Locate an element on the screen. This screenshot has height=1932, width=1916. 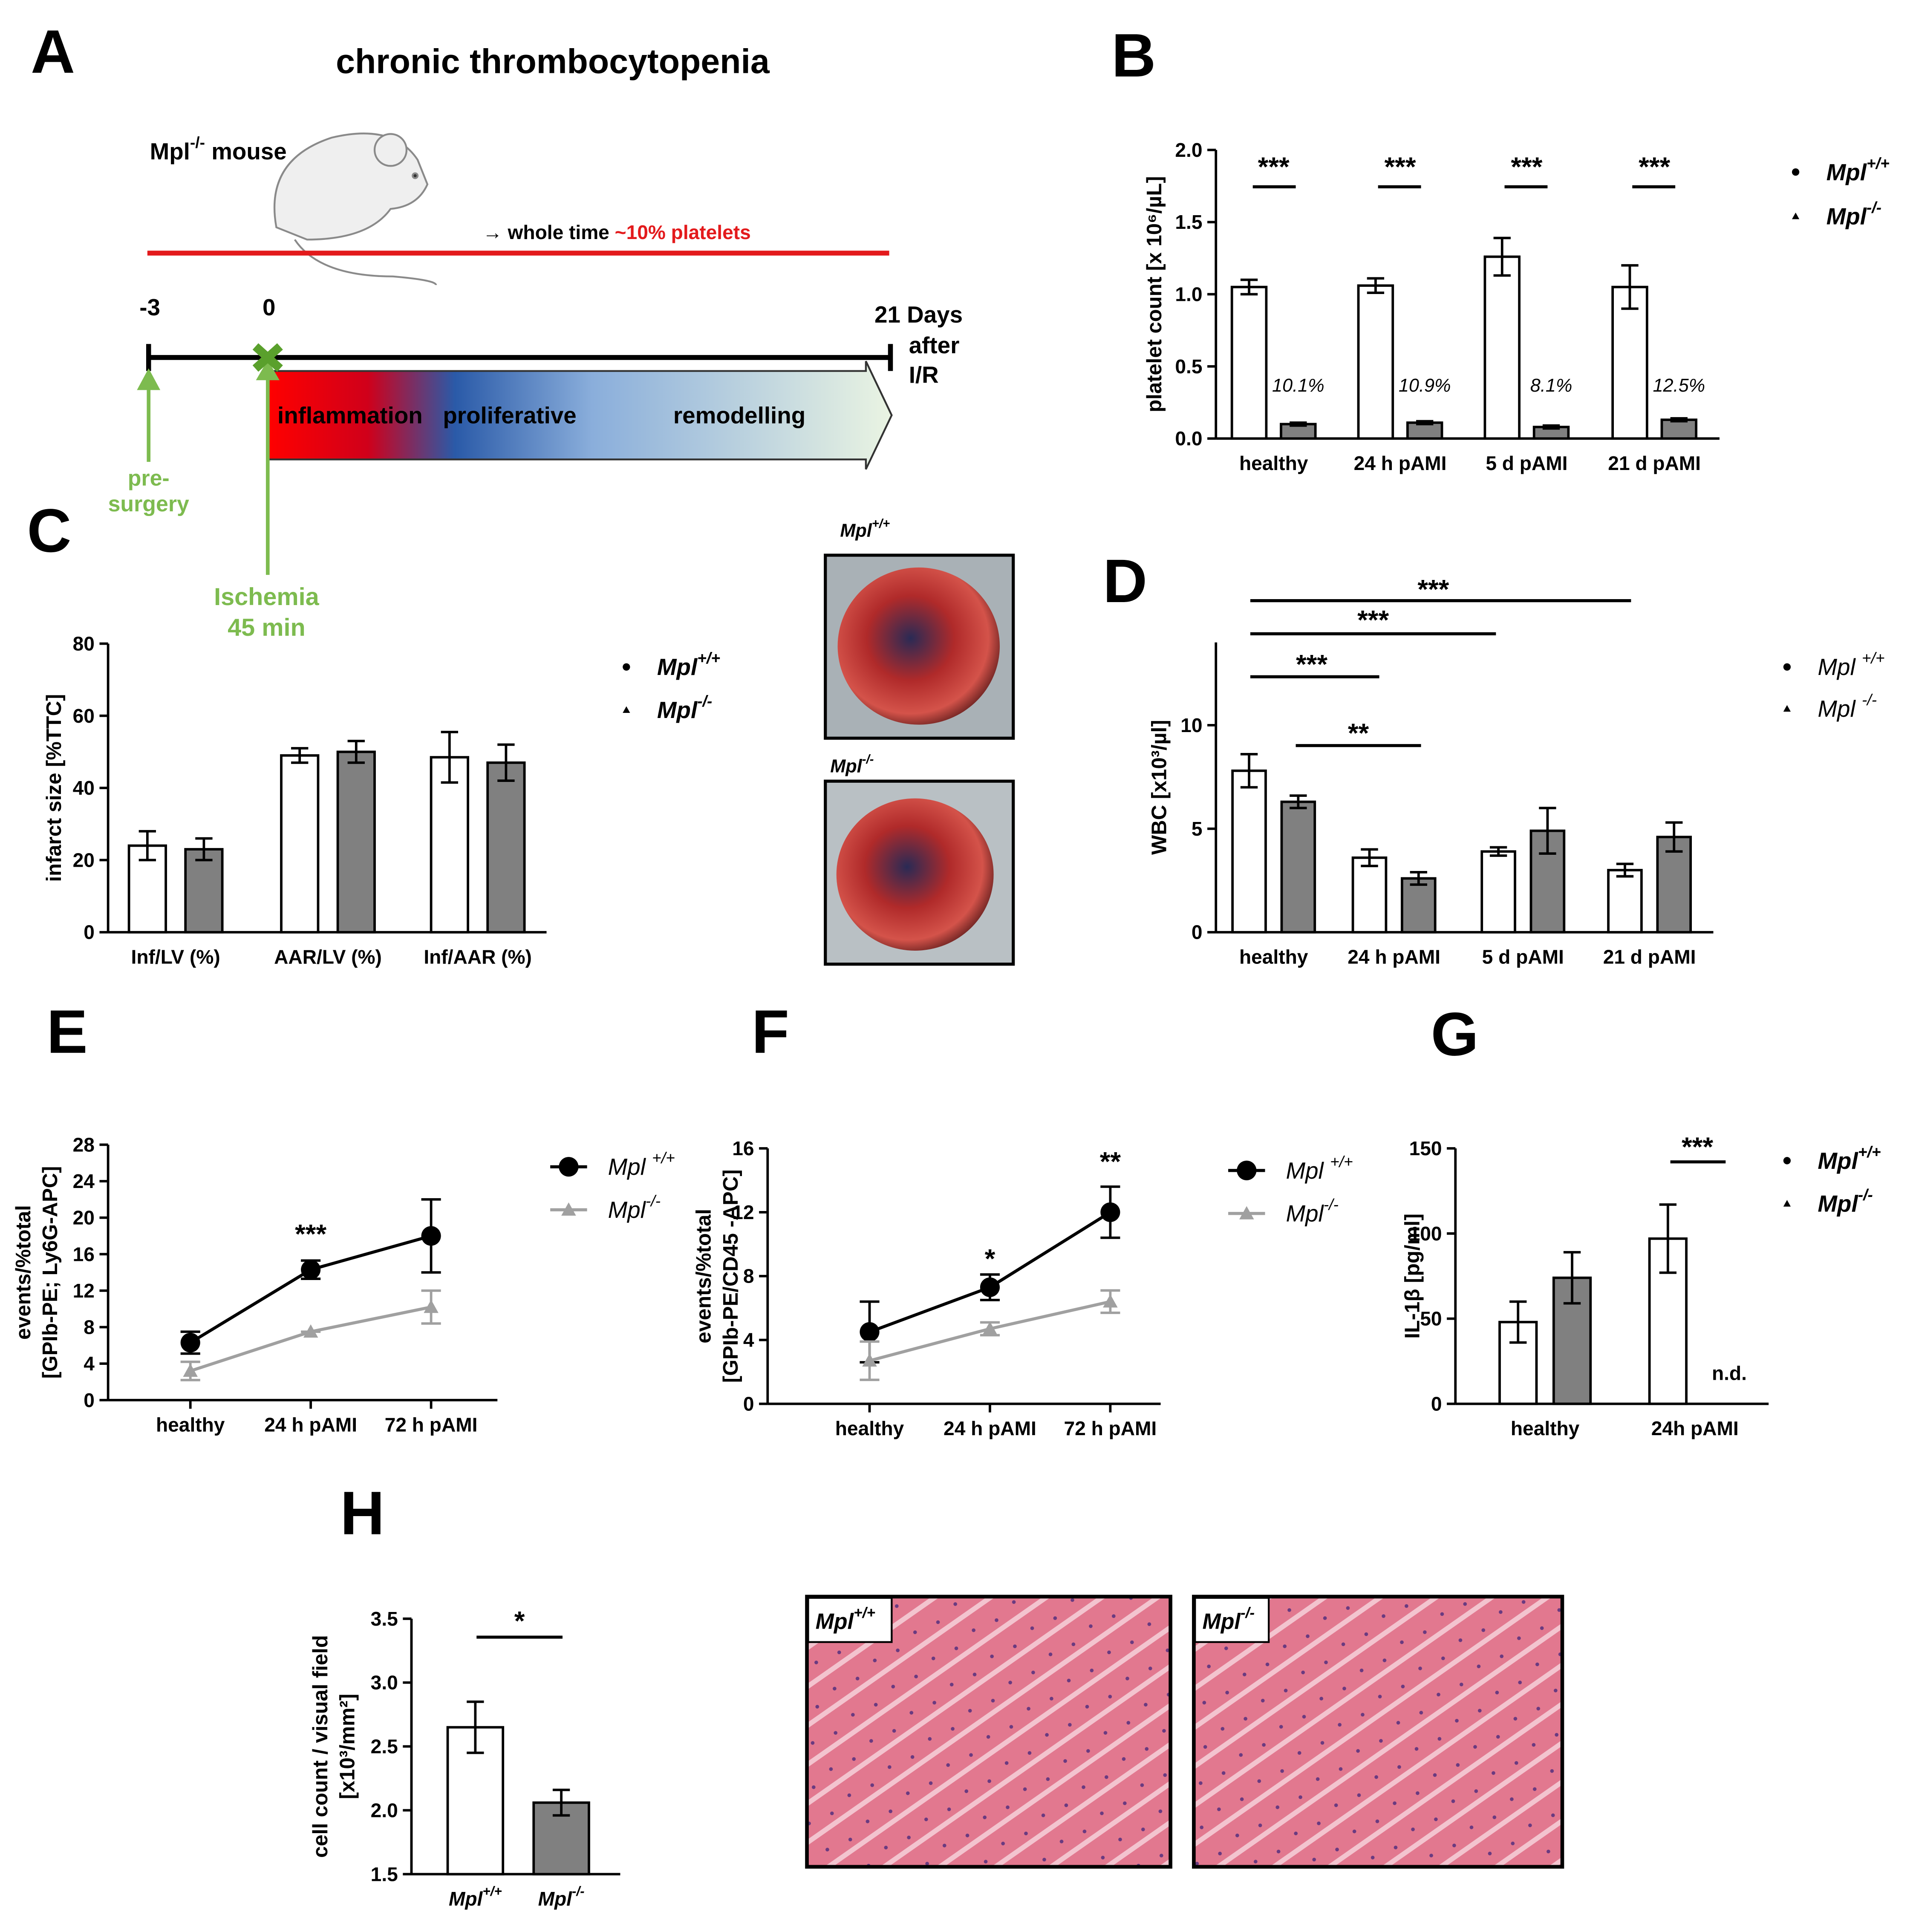
x-tick-label: Mpl+/+ is located at coordinates (475, 1897).